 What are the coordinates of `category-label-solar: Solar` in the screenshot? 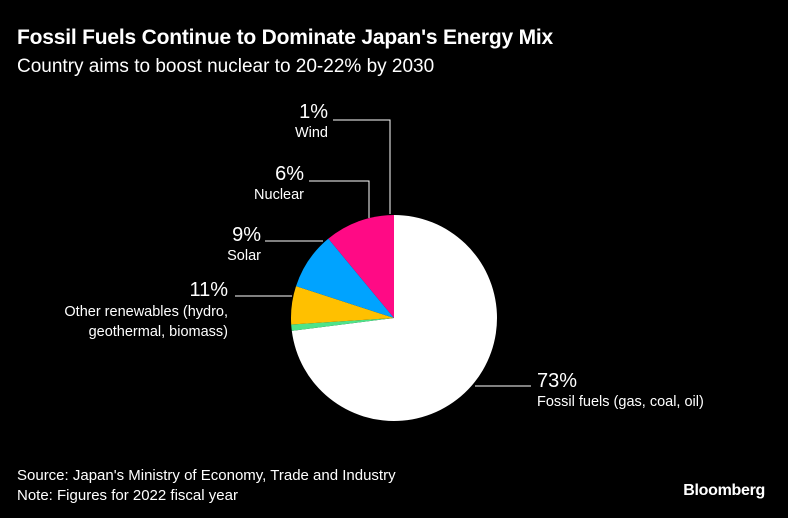 It's located at (244, 256).